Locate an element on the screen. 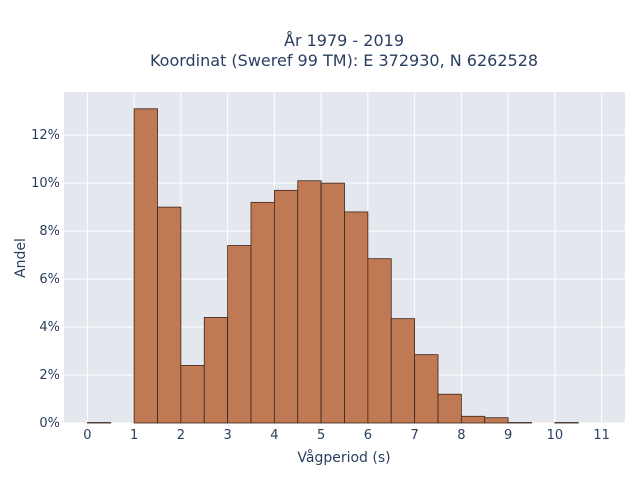 The image size is (640, 480). x-tick-label: 11 is located at coordinates (601, 435).